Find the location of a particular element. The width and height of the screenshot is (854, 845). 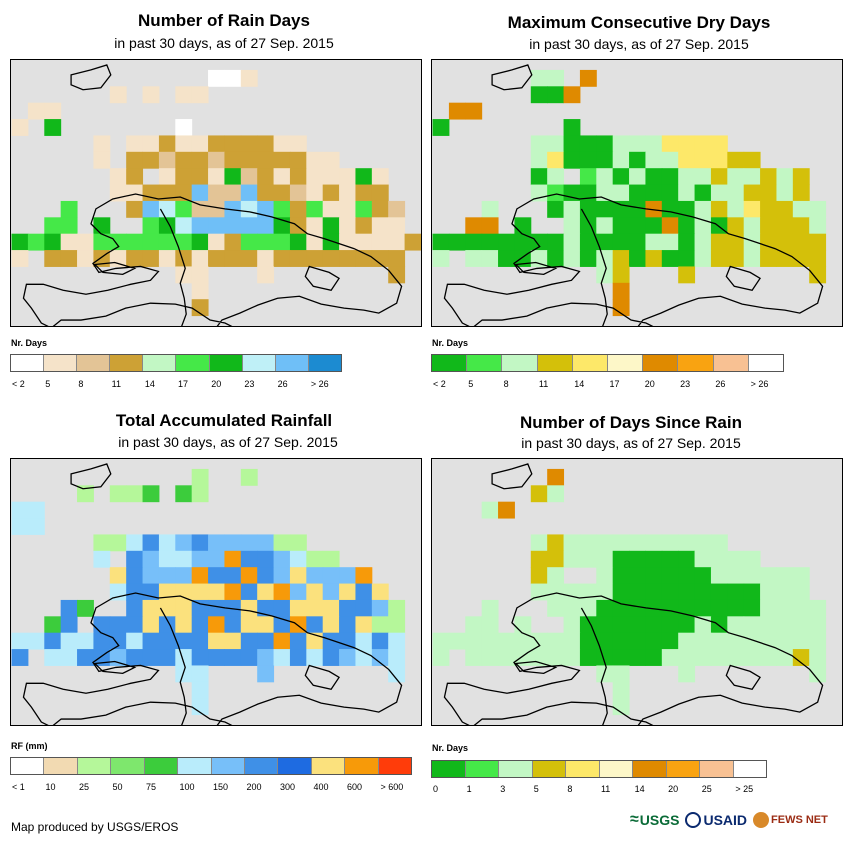

legend-label: 10 is located at coordinates (50, 787).